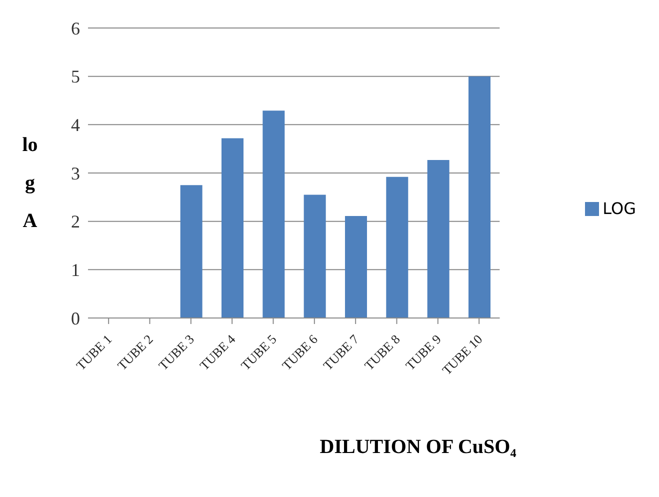  Describe the element at coordinates (75, 270) in the screenshot. I see `y-tick-label: 1` at that location.